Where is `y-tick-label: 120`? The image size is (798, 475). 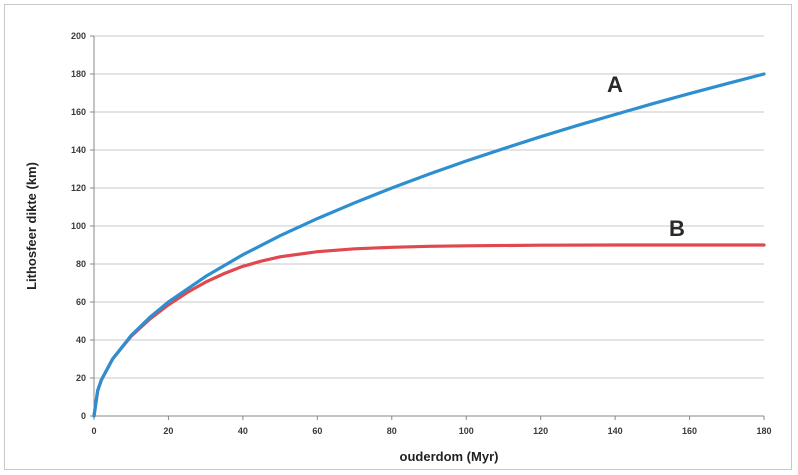 y-tick-label: 120 is located at coordinates (78, 188).